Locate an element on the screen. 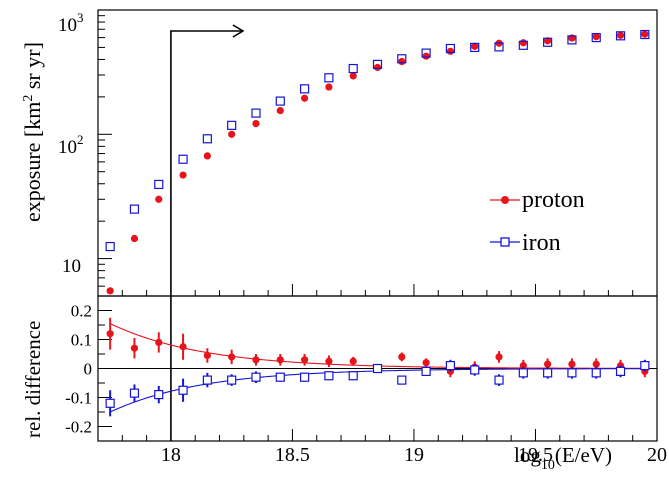 The image size is (669, 499). bottom-ytick-label: -0.1 is located at coordinates (78, 398).